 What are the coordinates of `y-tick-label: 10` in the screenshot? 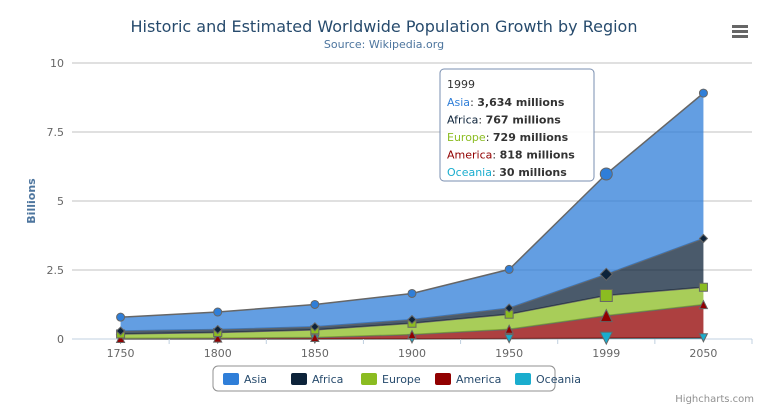 It's located at (57, 63).